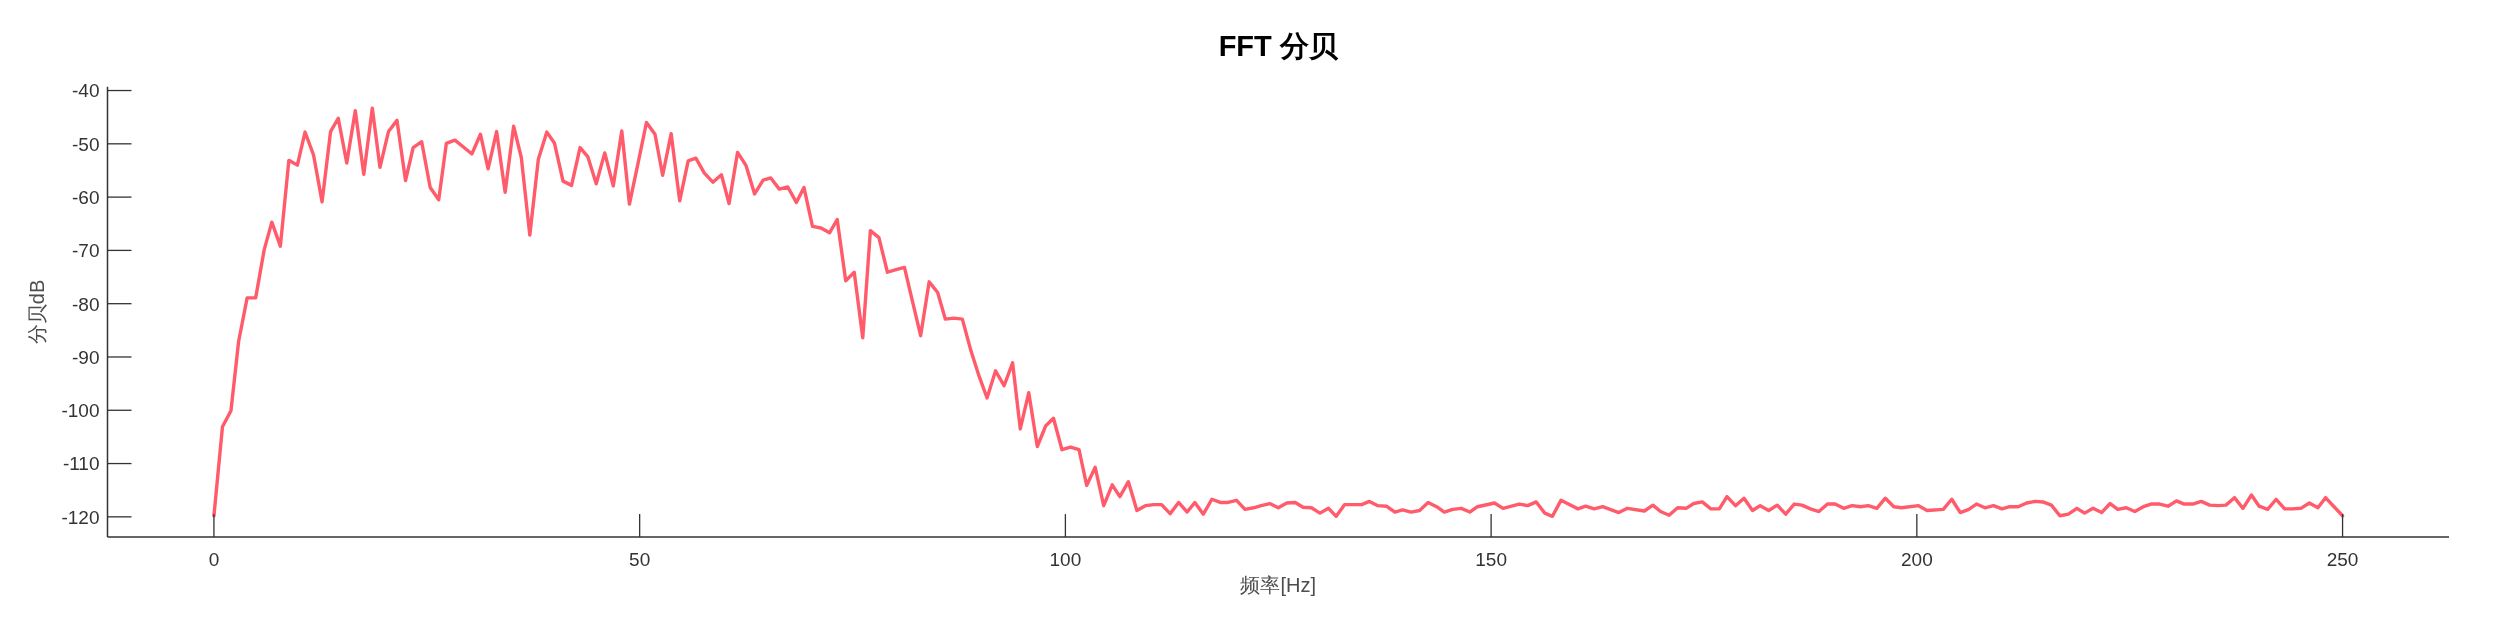  What do you see at coordinates (1491, 559) in the screenshot?
I see `x-tick-label: 150` at bounding box center [1491, 559].